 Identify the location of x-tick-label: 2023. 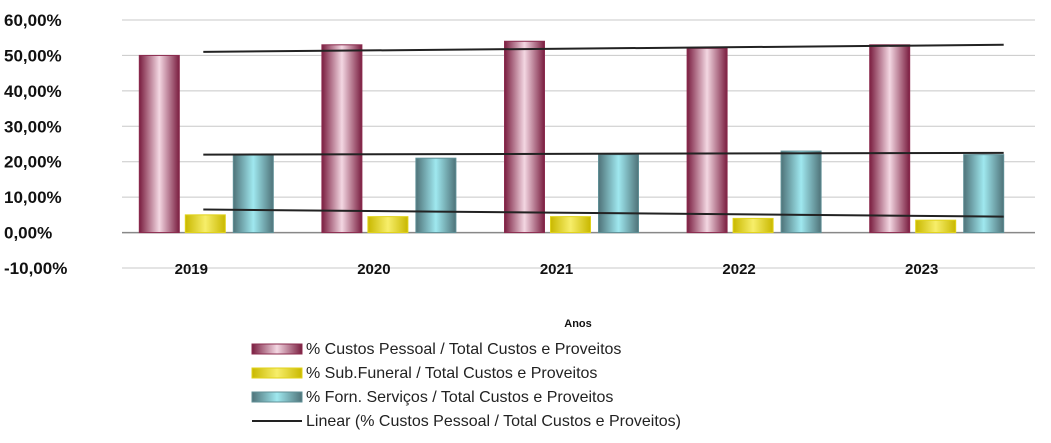
(921, 269).